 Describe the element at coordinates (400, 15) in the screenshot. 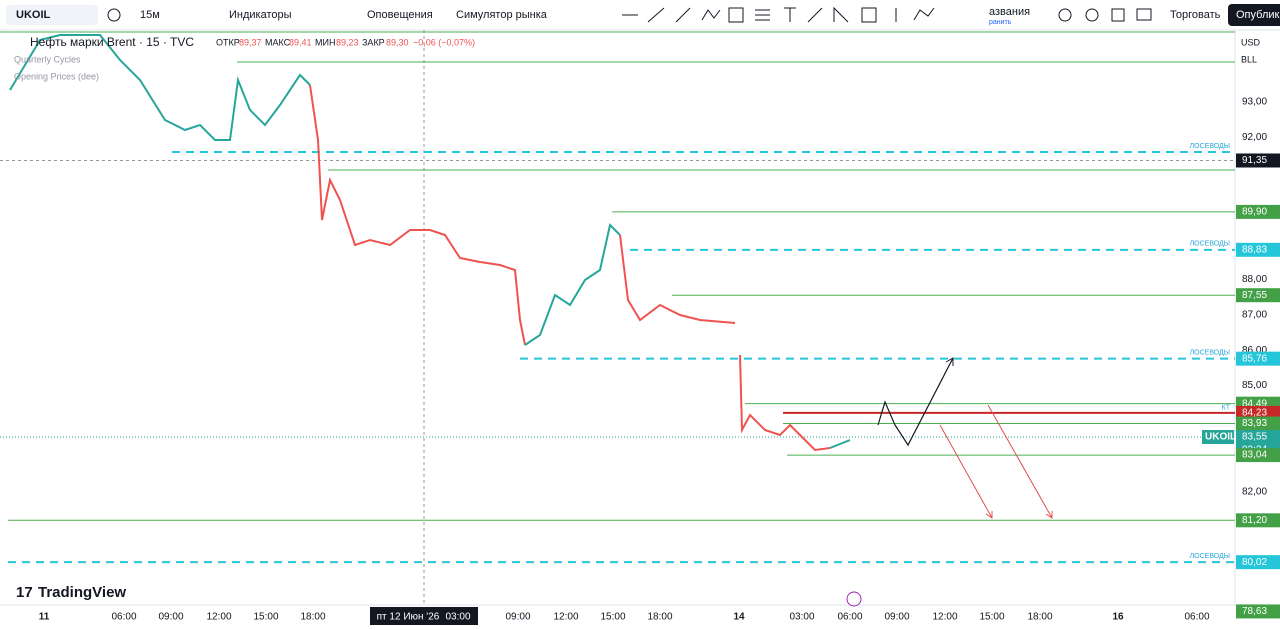

I see `alerts-button: Оповещения` at that location.